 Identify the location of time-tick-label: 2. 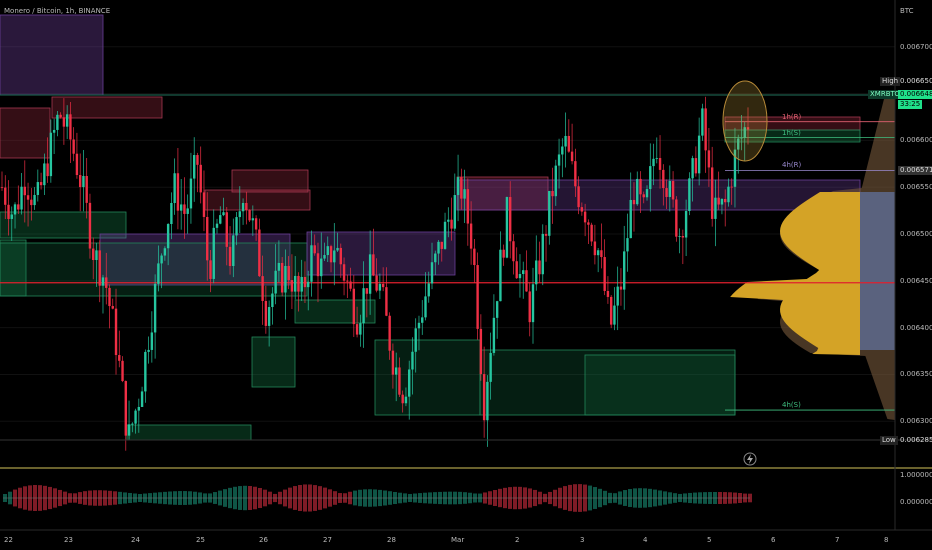
(517, 540).